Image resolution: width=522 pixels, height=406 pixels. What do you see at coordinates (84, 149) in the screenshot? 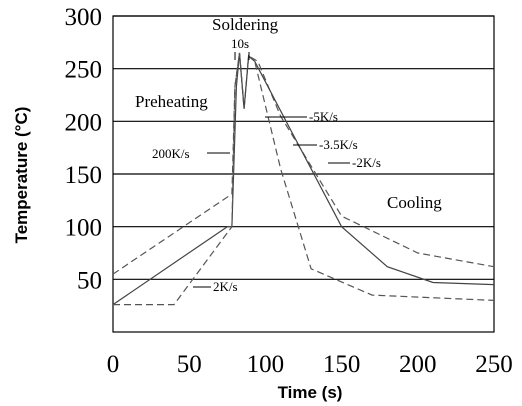
I see `y-tick-labels: 50 100 150 200 250 300` at bounding box center [84, 149].